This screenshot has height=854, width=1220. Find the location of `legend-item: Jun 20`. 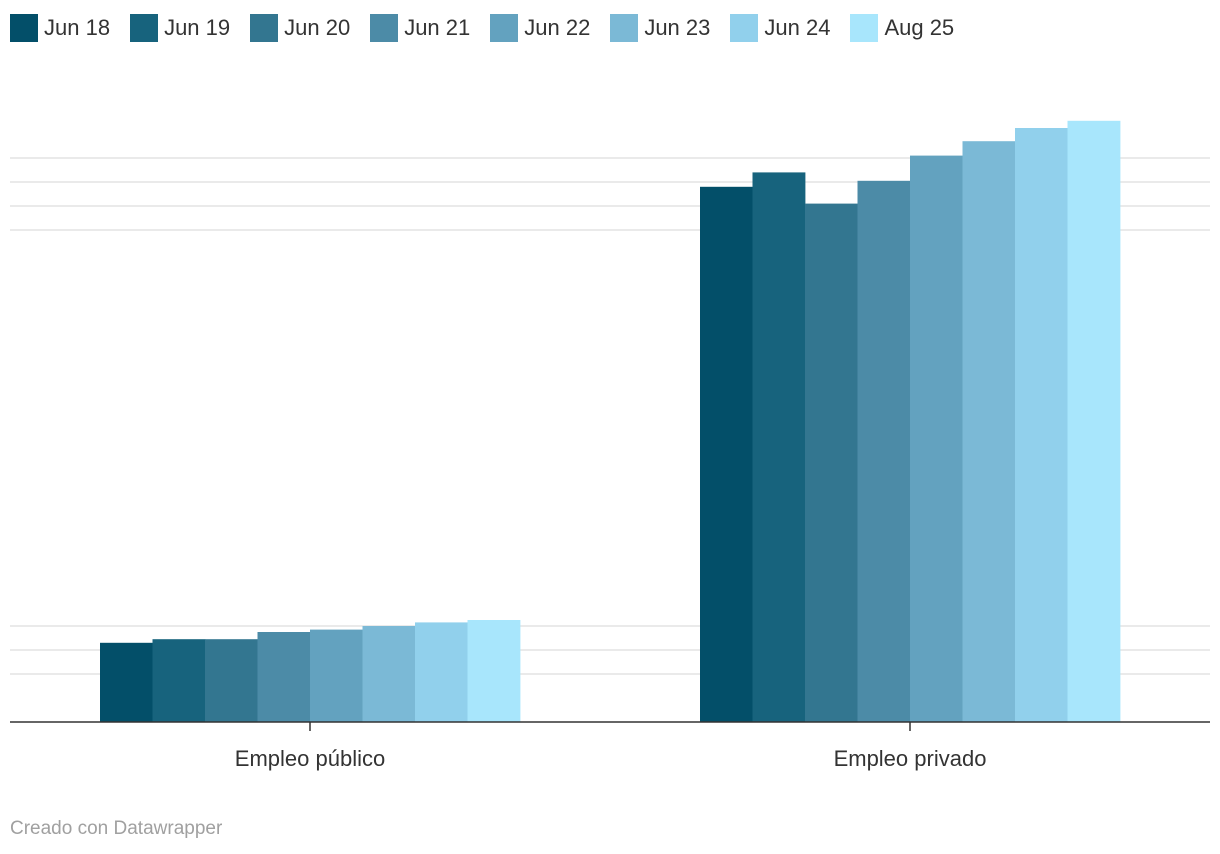

legend-item: Jun 20 is located at coordinates (300, 28).